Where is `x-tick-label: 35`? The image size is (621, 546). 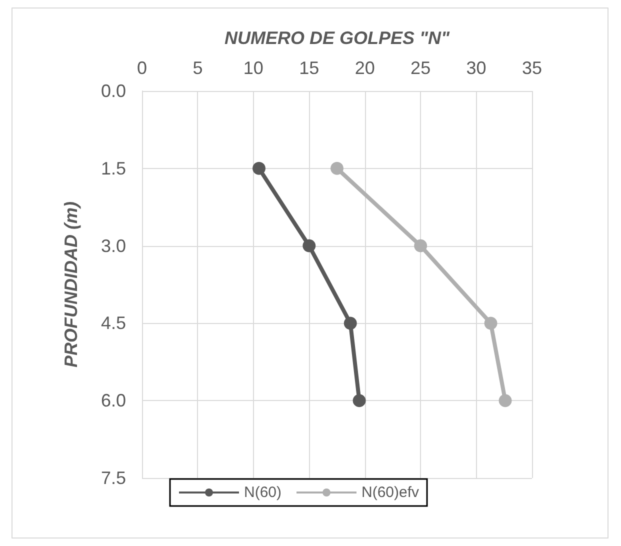 x-tick-label: 35 is located at coordinates (532, 68).